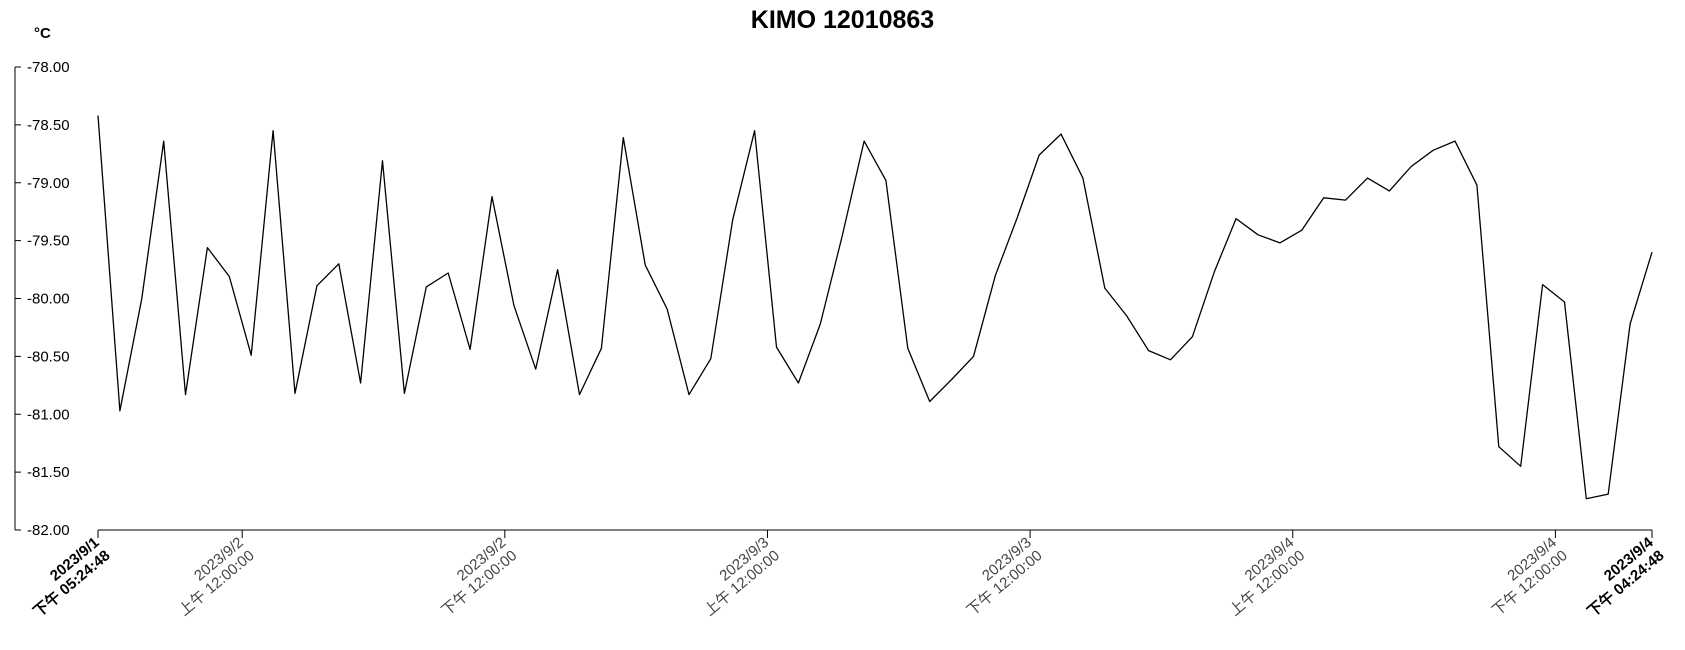  What do you see at coordinates (479, 577) in the screenshot?
I see `x-tick-label: 2023/9/2下午 12:00:00` at bounding box center [479, 577].